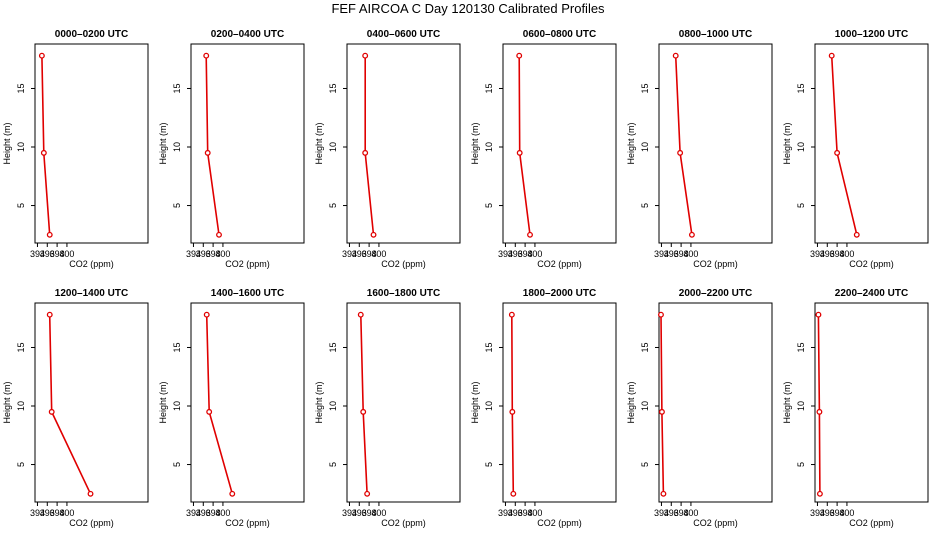  What do you see at coordinates (247, 293) in the screenshot?
I see `panel-title: 1400–1600 UTC` at bounding box center [247, 293].